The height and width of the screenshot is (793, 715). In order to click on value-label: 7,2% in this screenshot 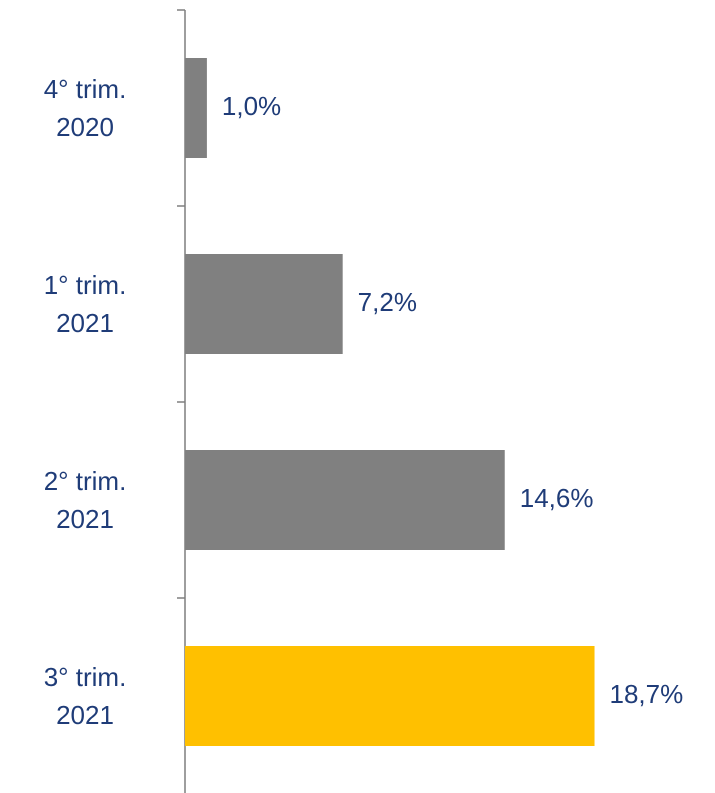, I will do `click(387, 302)`.